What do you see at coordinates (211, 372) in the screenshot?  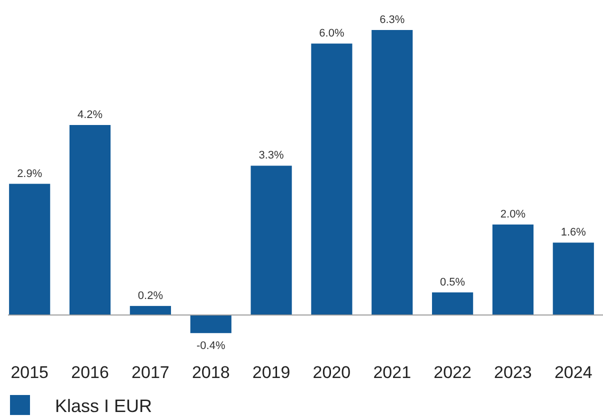 I see `x-tick-label: 2018` at bounding box center [211, 372].